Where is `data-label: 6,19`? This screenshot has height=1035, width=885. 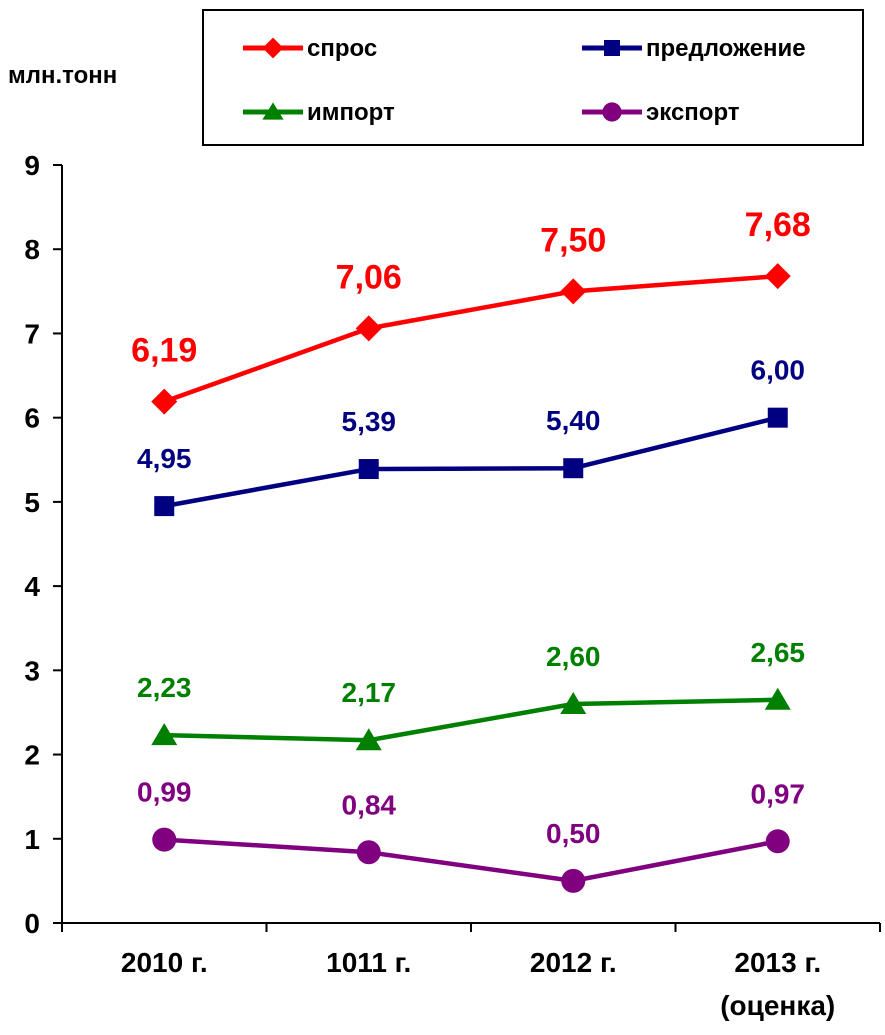 data-label: 6,19 is located at coordinates (164, 351).